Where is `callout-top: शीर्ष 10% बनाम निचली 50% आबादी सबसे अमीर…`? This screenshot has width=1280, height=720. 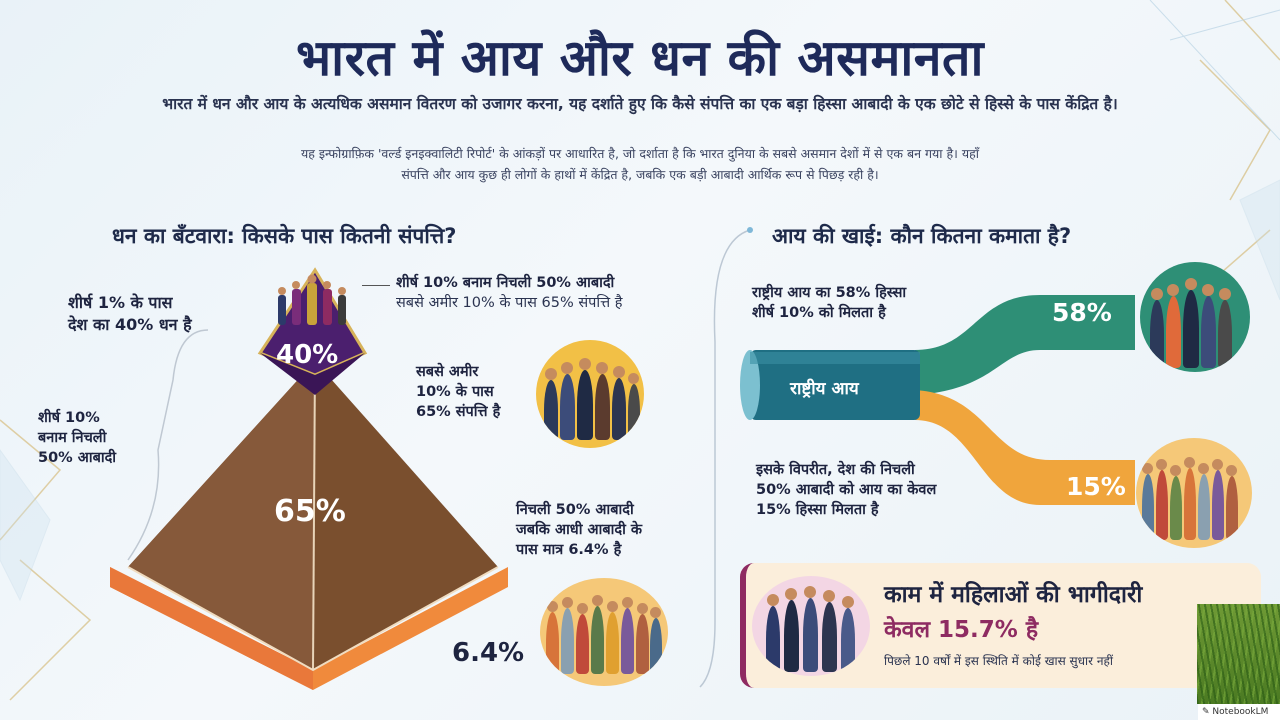
callout-top: शीर्ष 10% बनाम निचली 50% आबादी सबसे अमीर… is located at coordinates (509, 293).